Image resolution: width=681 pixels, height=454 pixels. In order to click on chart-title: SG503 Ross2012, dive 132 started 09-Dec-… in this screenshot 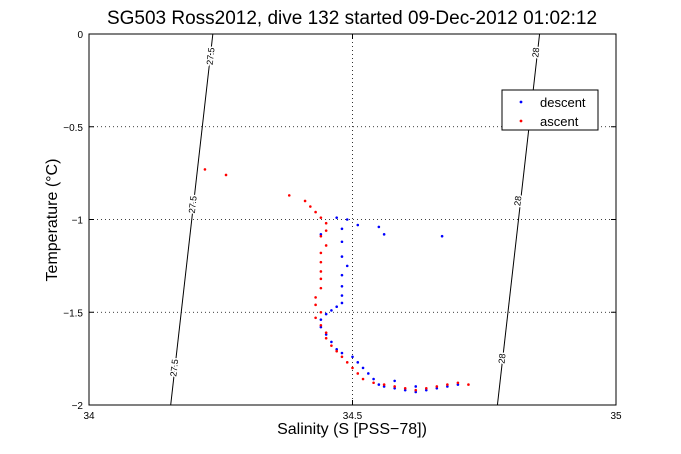, I will do `click(352, 18)`.